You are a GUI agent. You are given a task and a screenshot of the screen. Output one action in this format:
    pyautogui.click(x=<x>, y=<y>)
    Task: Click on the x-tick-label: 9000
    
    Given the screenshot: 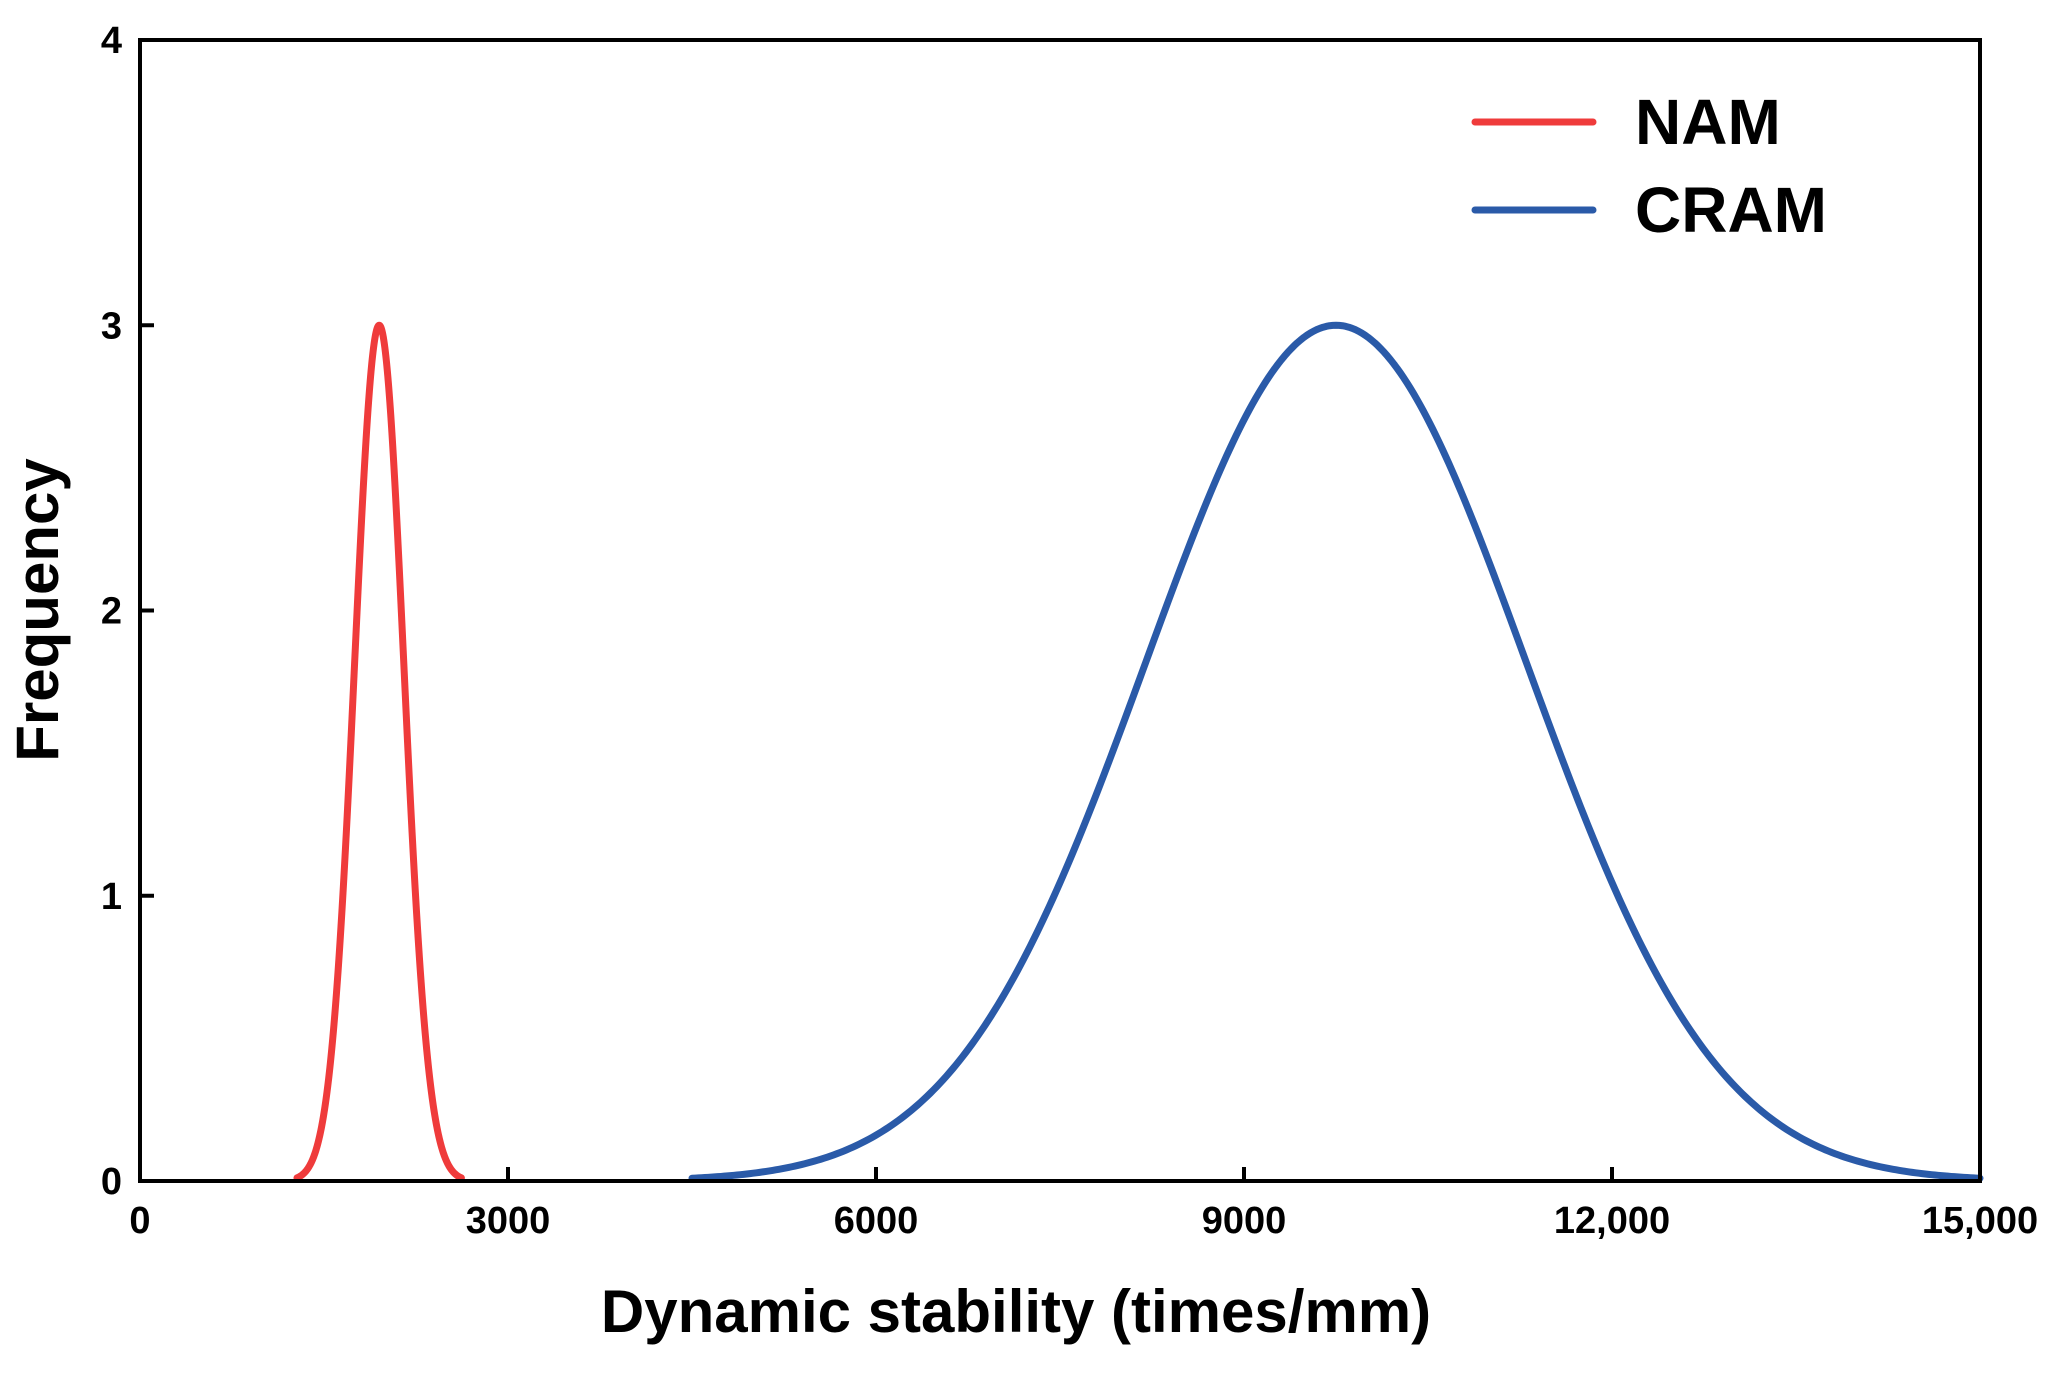 What is the action you would take?
    pyautogui.click(x=1244, y=1221)
    